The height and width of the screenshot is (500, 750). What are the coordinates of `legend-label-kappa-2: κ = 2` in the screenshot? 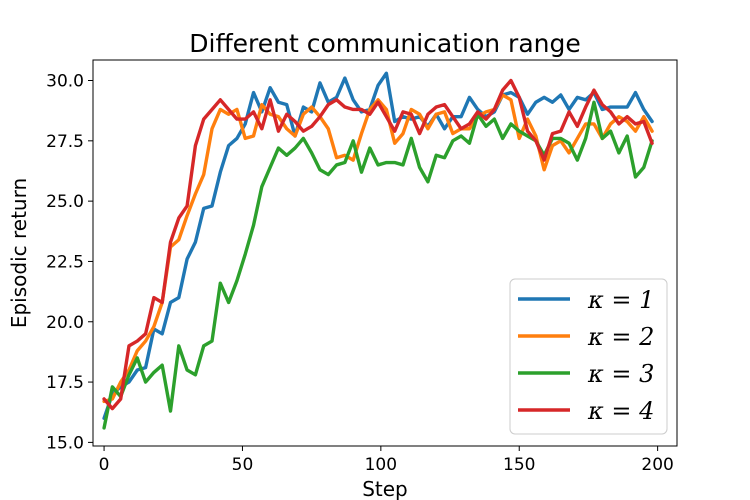 It's located at (620, 337).